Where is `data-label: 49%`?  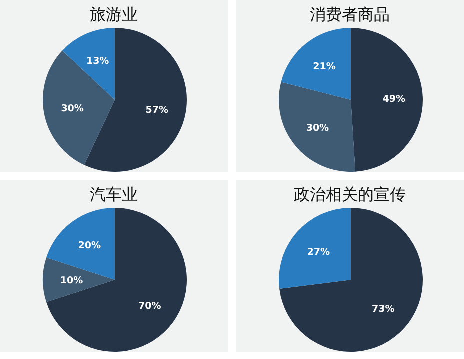
data-label: 49% is located at coordinates (394, 100).